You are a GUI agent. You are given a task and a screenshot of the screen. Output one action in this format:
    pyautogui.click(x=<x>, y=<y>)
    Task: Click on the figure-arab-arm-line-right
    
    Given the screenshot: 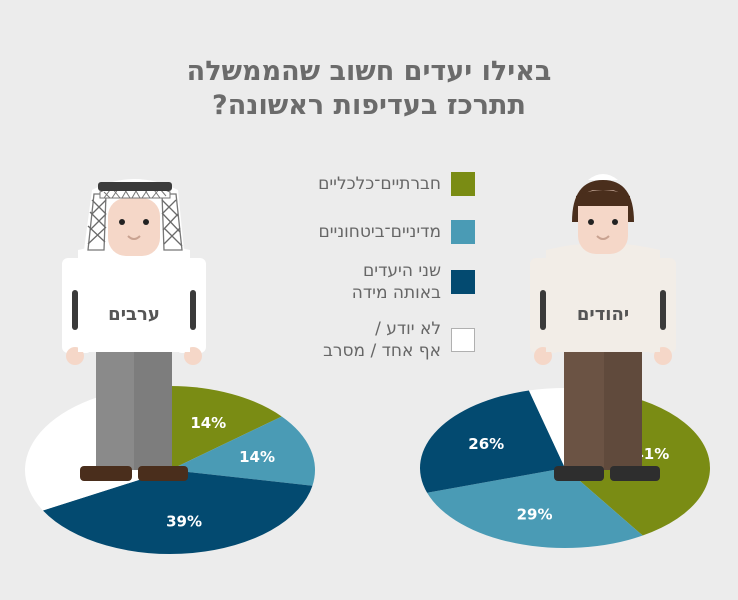 What is the action you would take?
    pyautogui.click(x=193, y=310)
    